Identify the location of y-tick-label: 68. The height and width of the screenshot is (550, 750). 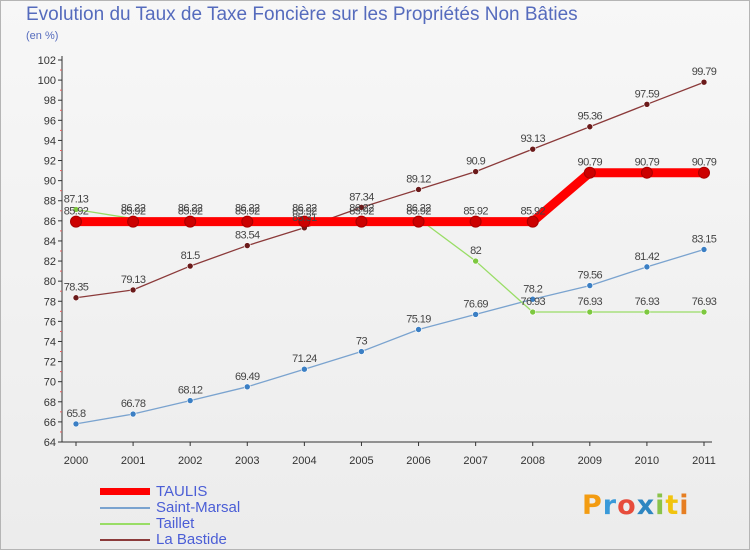
(50, 403).